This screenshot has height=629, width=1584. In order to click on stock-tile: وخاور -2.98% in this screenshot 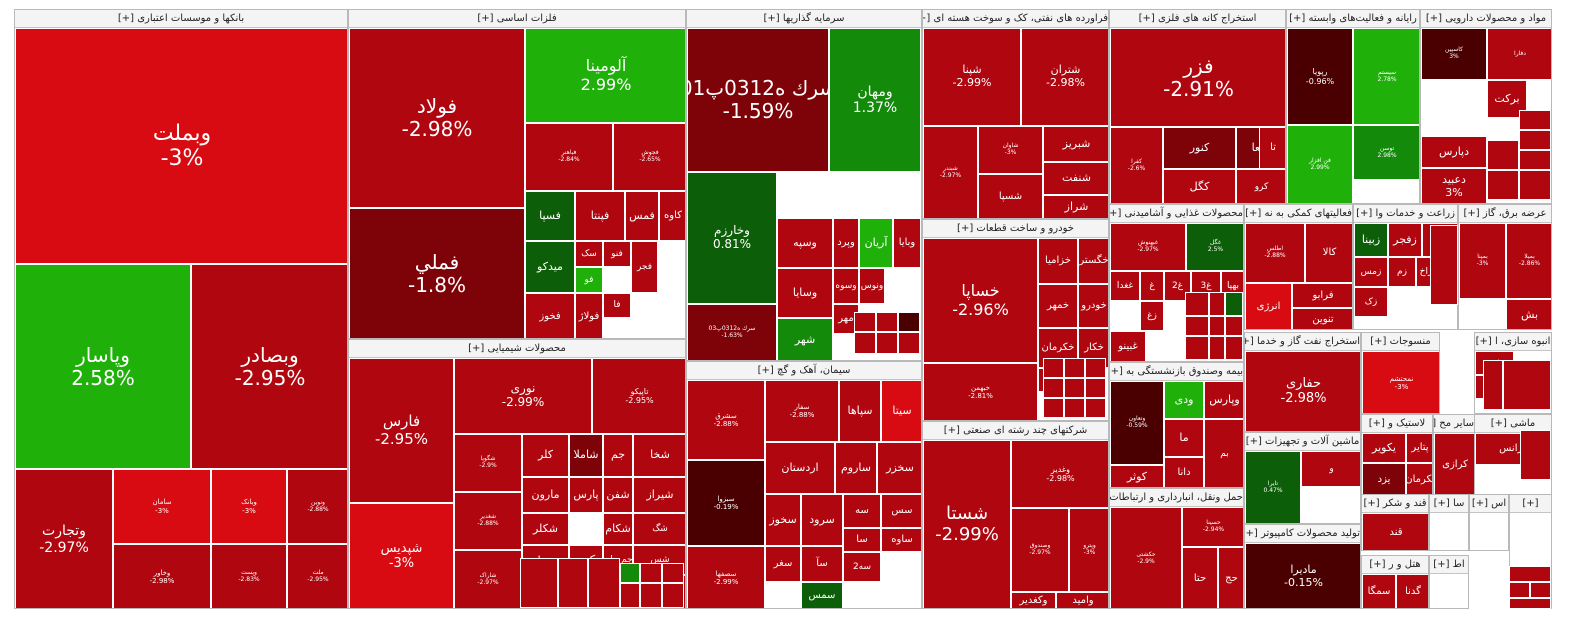, I will do `click(162, 576)`.